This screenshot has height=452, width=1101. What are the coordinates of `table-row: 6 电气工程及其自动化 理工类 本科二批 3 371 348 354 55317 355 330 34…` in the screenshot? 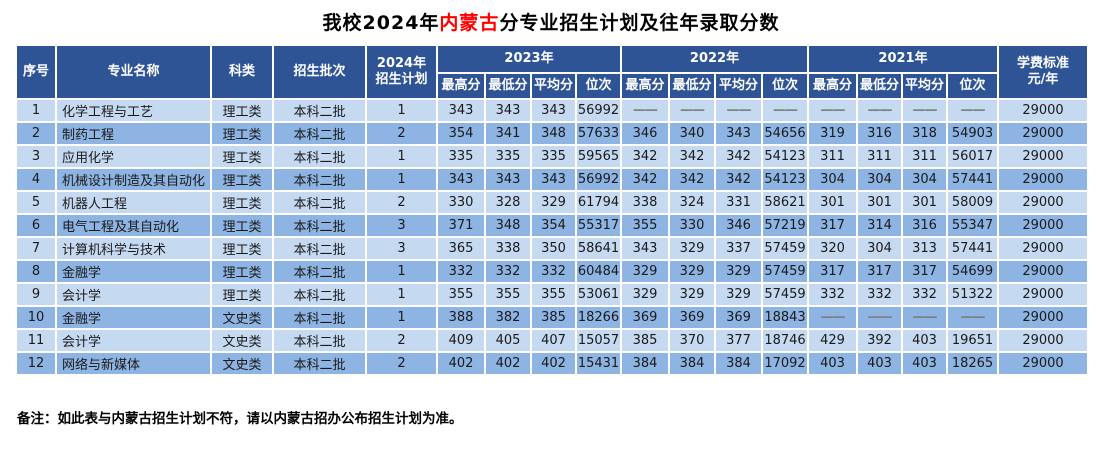 It's located at (552, 225).